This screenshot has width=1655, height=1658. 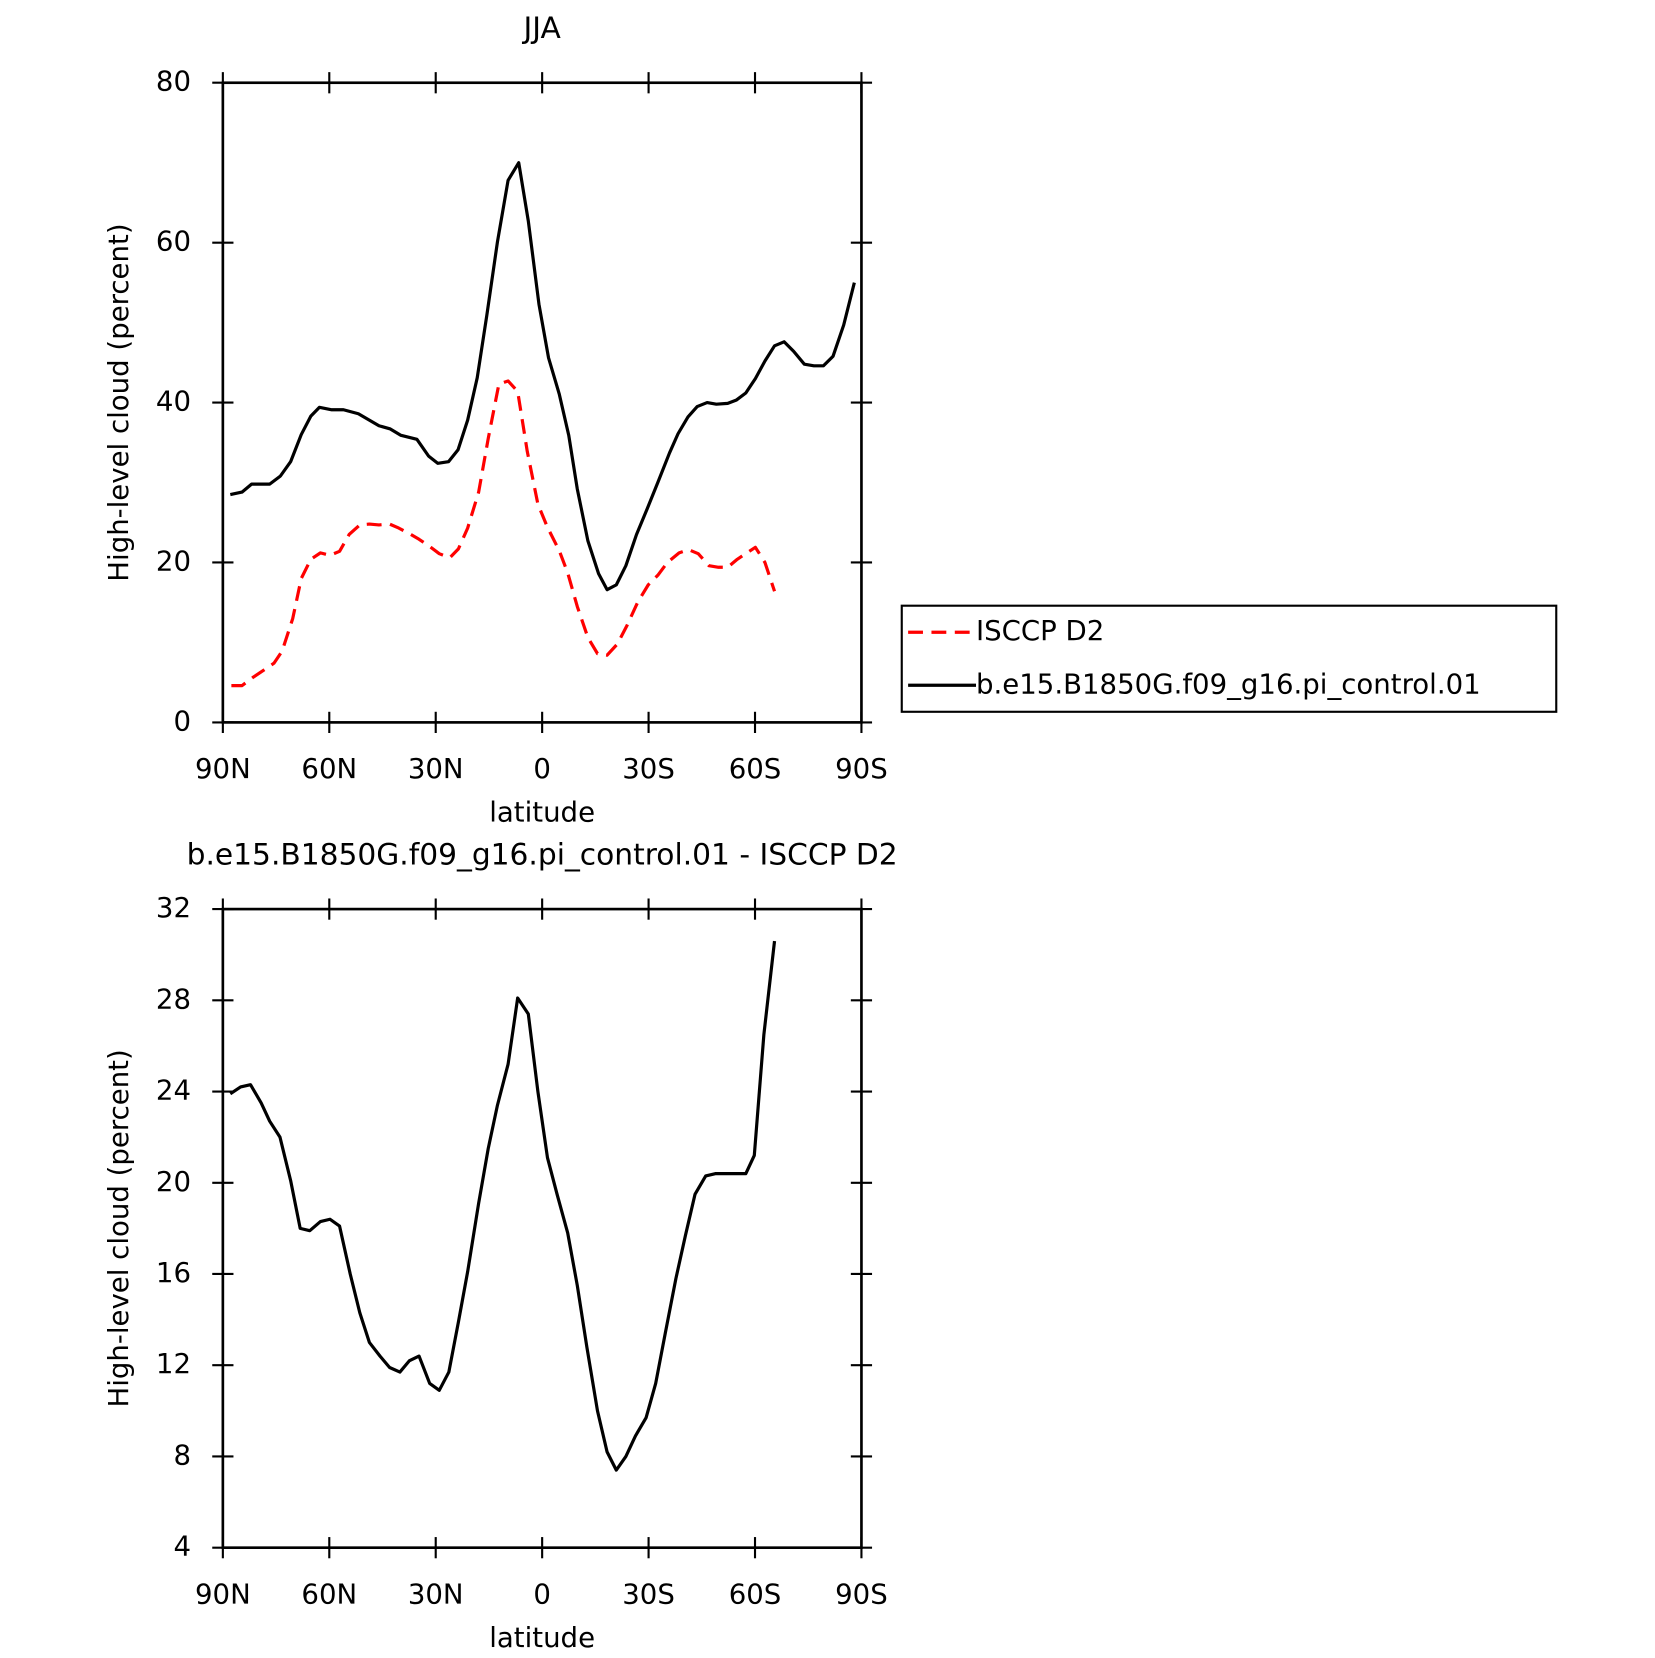 What do you see at coordinates (173, 1090) in the screenshot?
I see `y-tick-label: 24` at bounding box center [173, 1090].